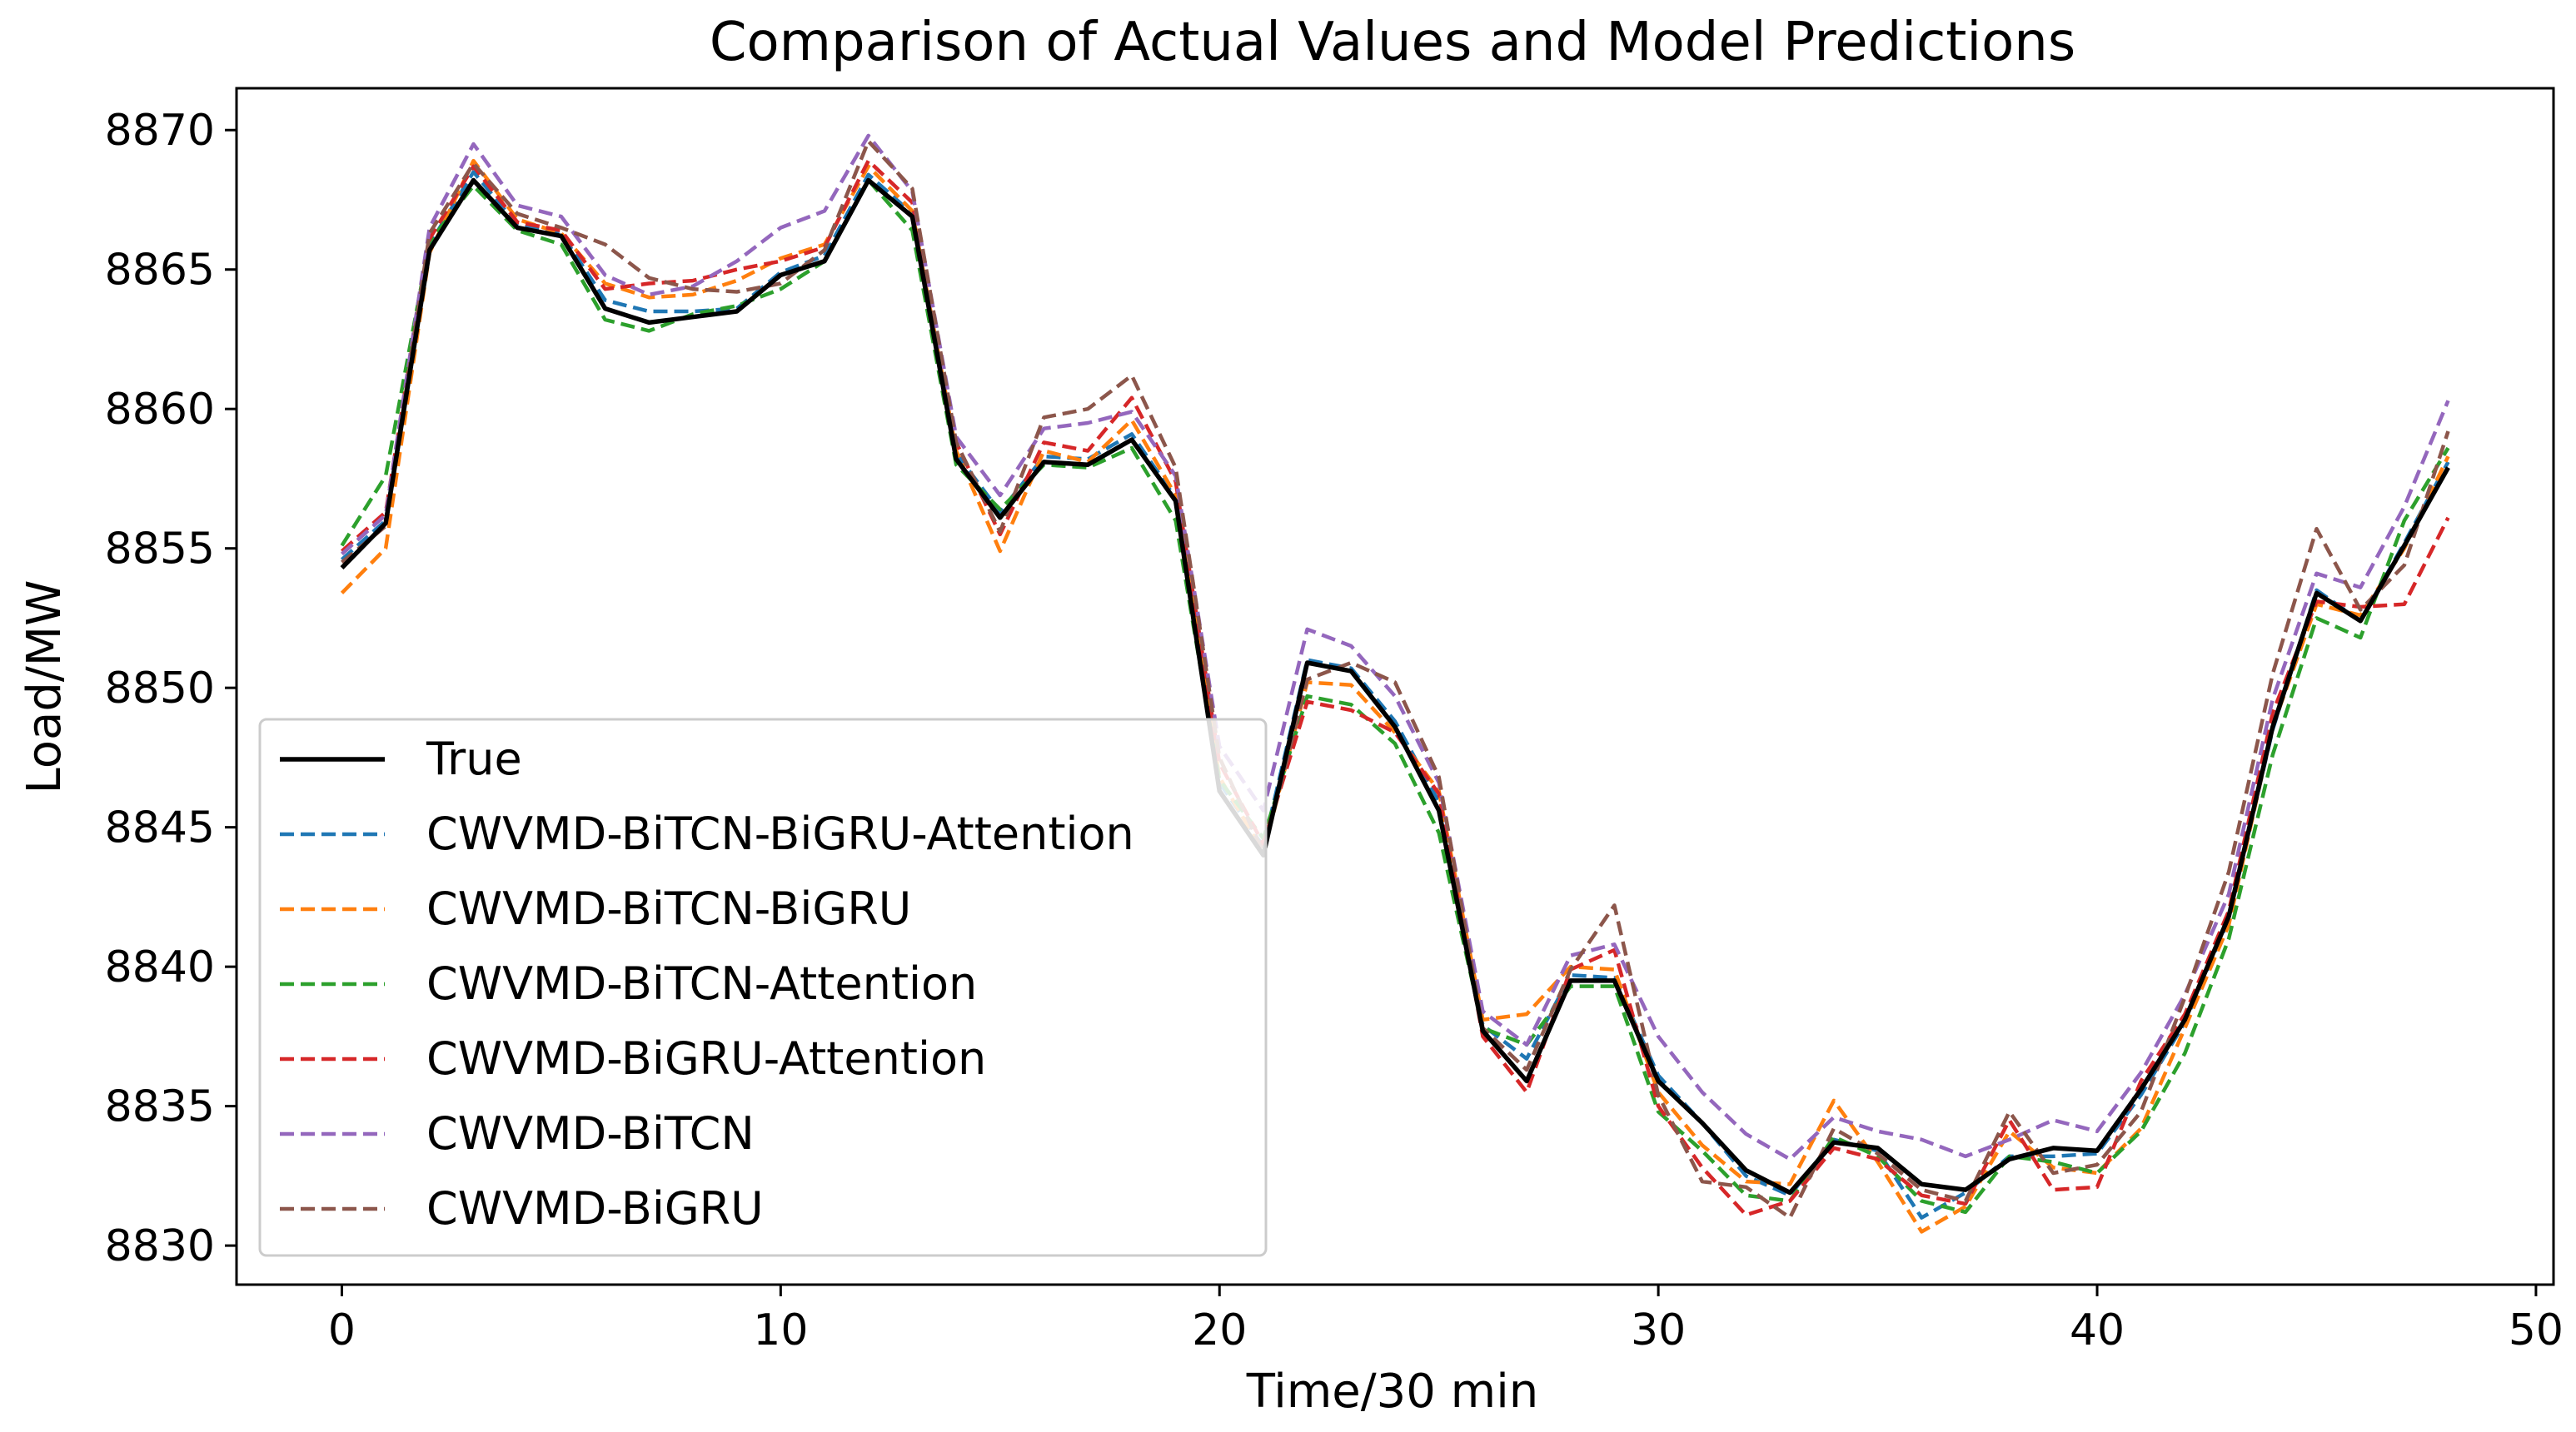  Describe the element at coordinates (160, 549) in the screenshot. I see `y-tick-label: 8855` at that location.